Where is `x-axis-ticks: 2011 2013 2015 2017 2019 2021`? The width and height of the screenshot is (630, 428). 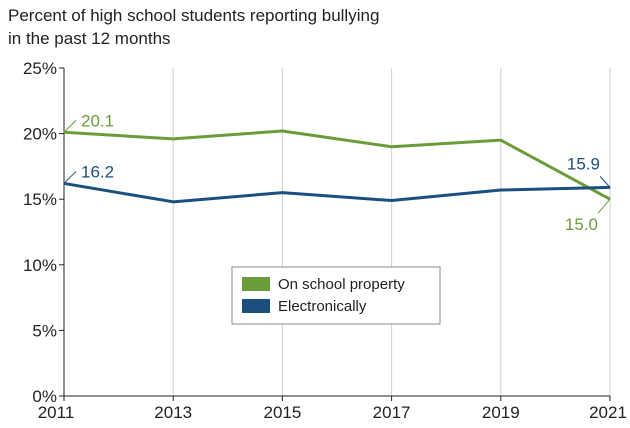 x-axis-ticks: 2011 2013 2015 2017 2019 2021 is located at coordinates (332, 409).